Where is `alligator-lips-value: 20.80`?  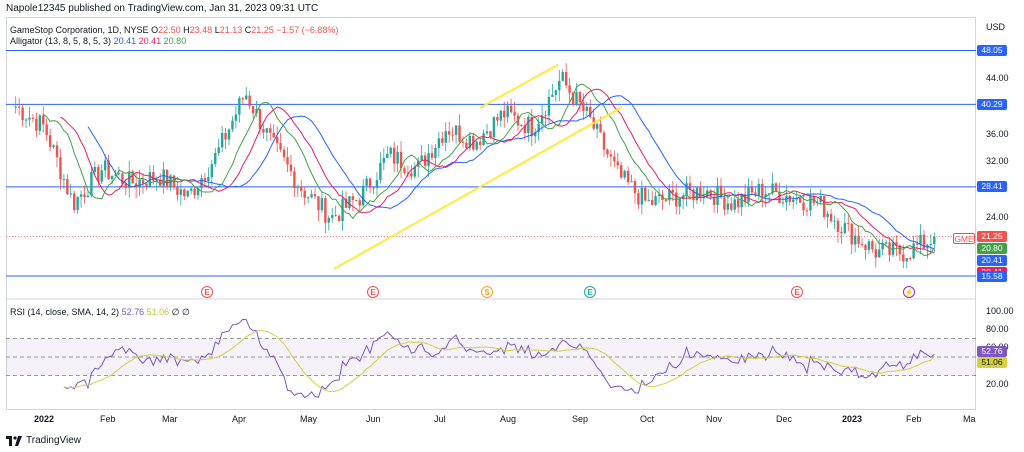 alligator-lips-value: 20.80 is located at coordinates (175, 41).